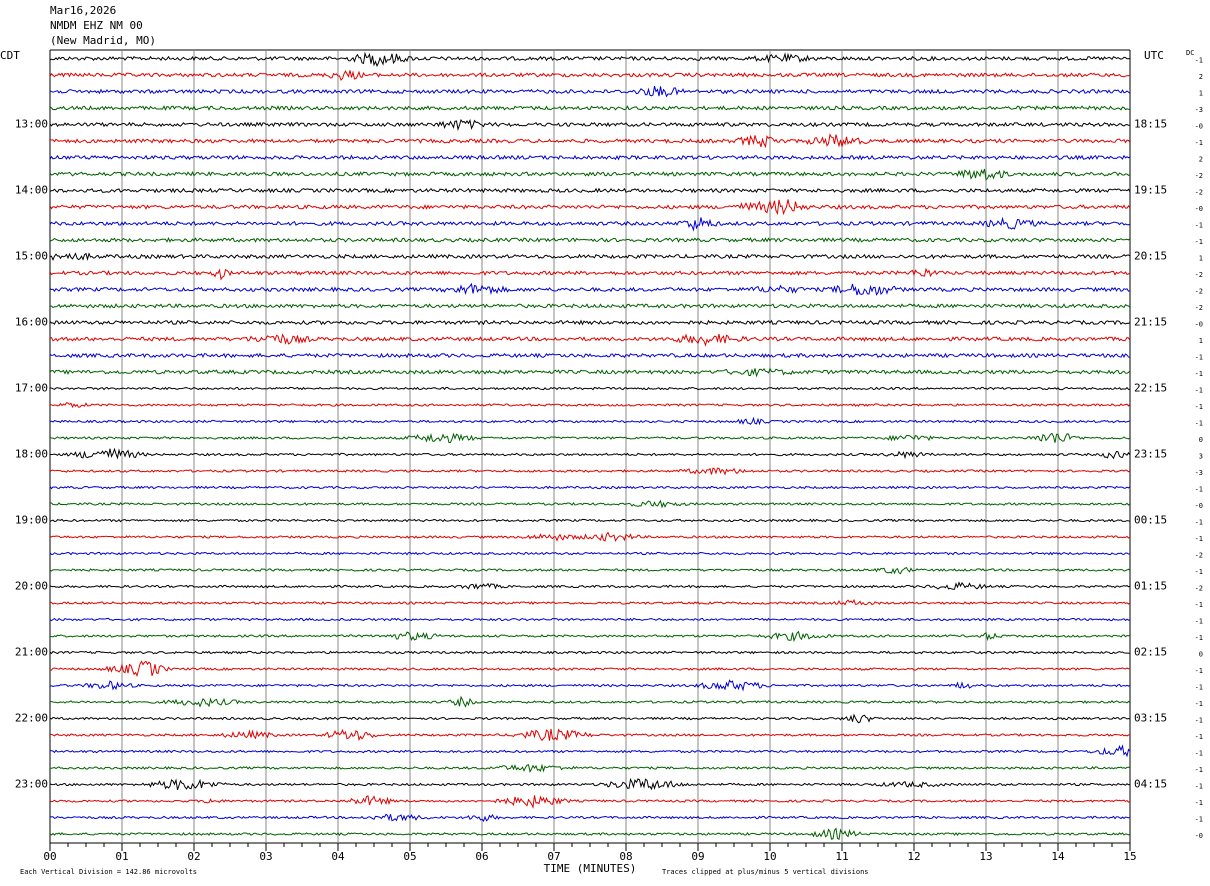 The height and width of the screenshot is (886, 1210). I want to click on x-tick-label: 00, so click(49, 856).